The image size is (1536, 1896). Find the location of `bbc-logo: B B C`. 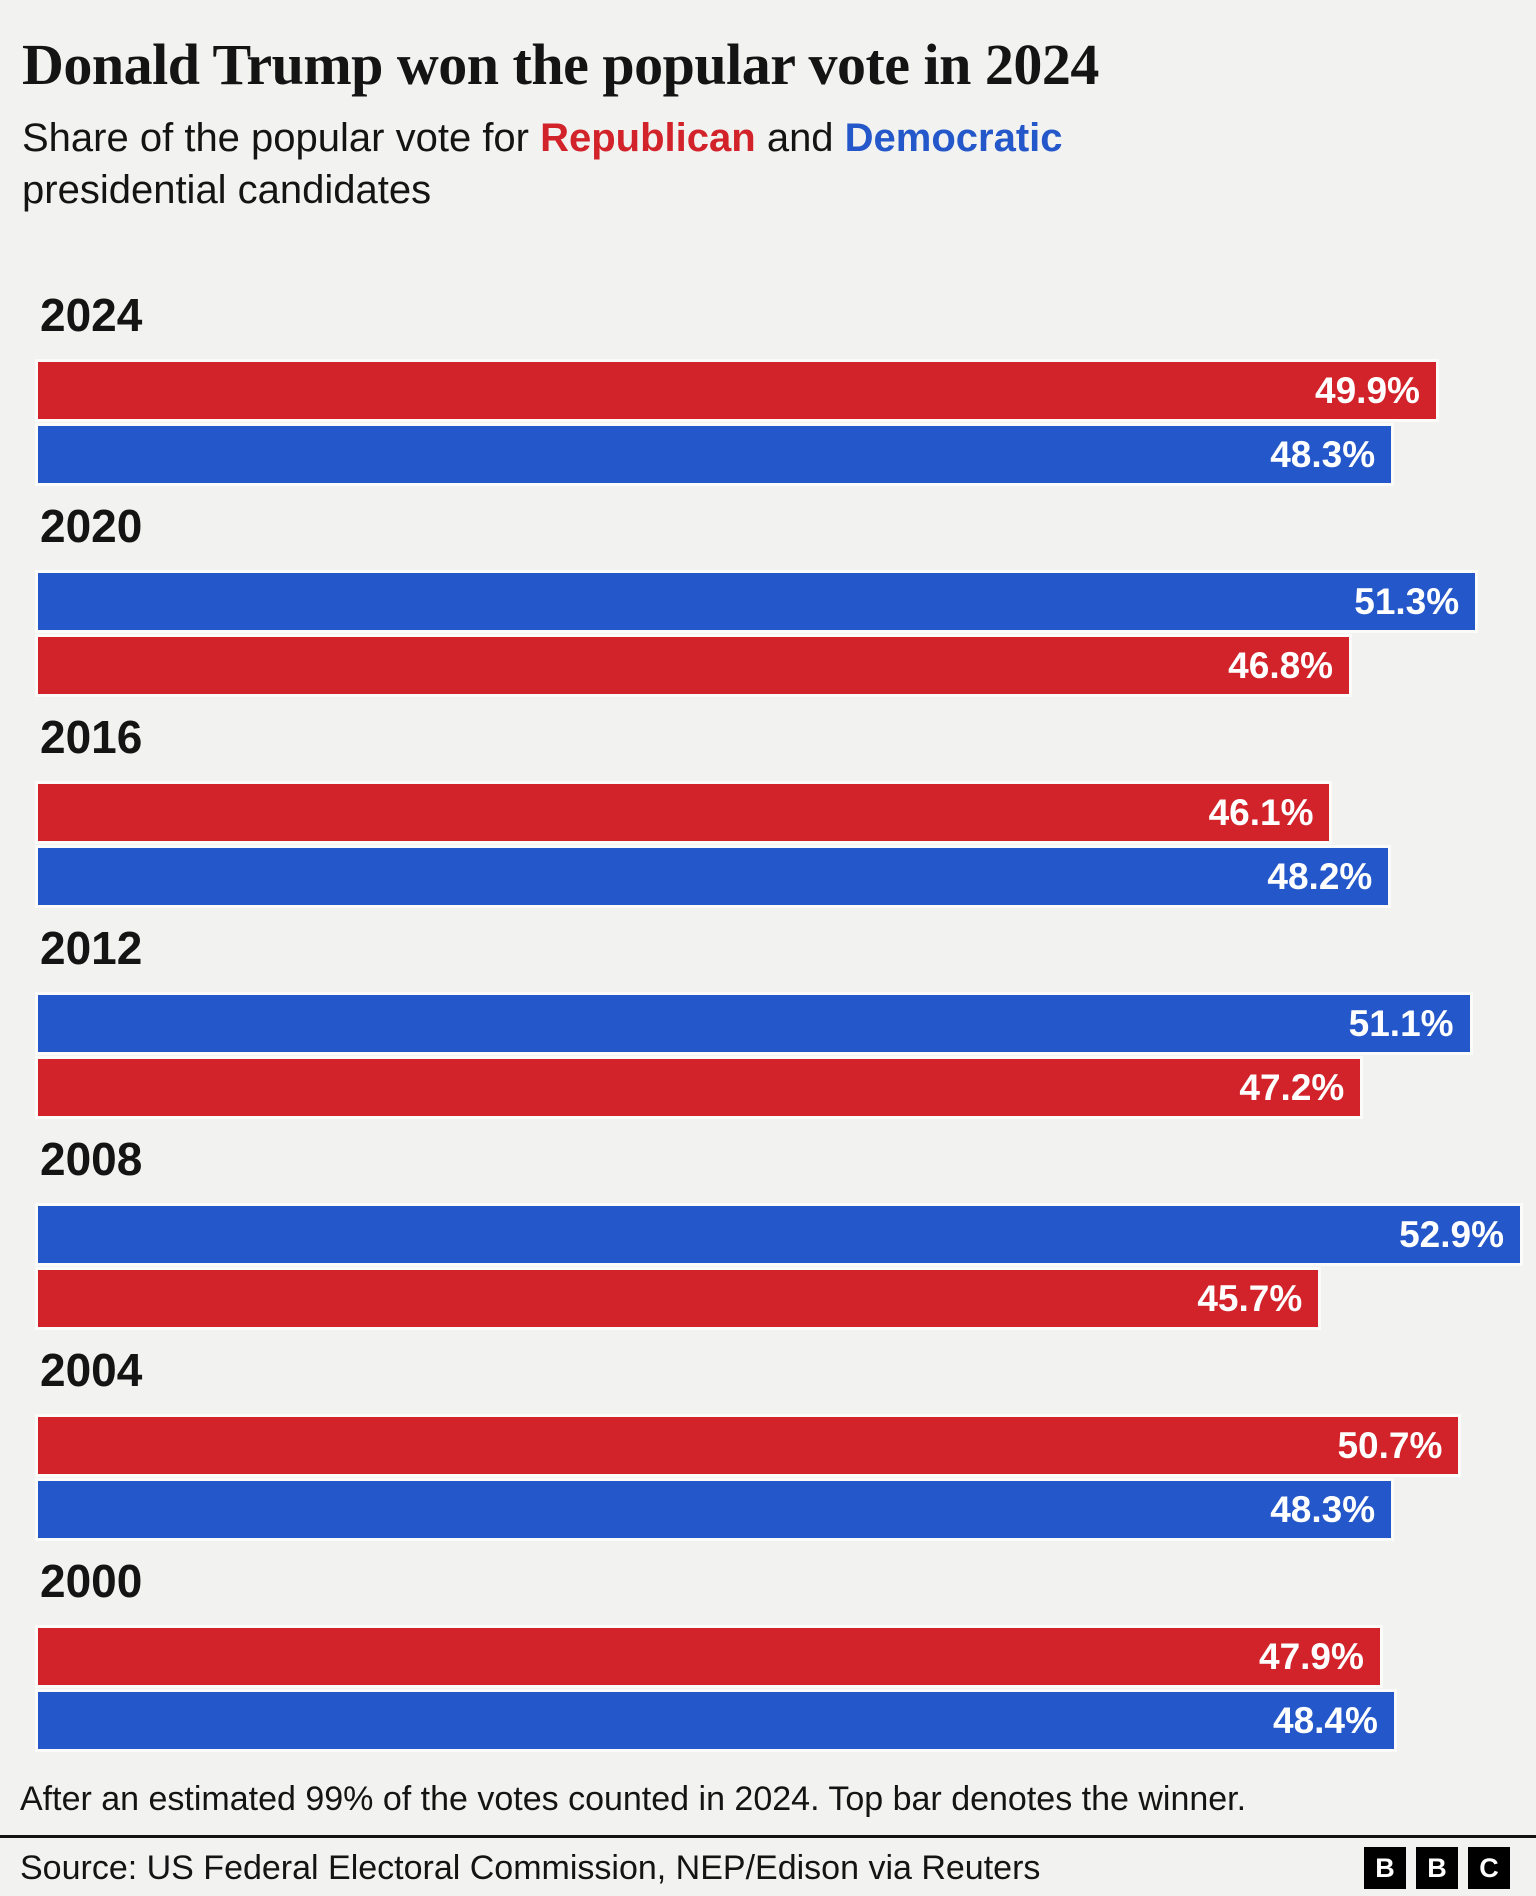

bbc-logo: B B C is located at coordinates (1437, 1868).